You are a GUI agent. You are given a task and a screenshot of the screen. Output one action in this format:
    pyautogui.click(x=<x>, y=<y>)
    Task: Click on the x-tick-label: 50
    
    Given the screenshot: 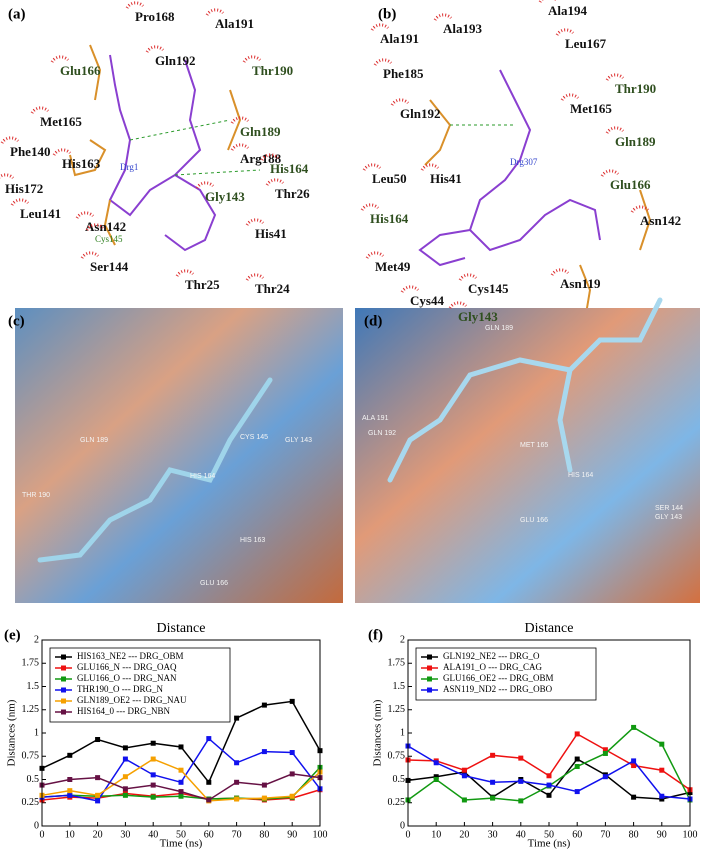 What is the action you would take?
    pyautogui.click(x=549, y=834)
    